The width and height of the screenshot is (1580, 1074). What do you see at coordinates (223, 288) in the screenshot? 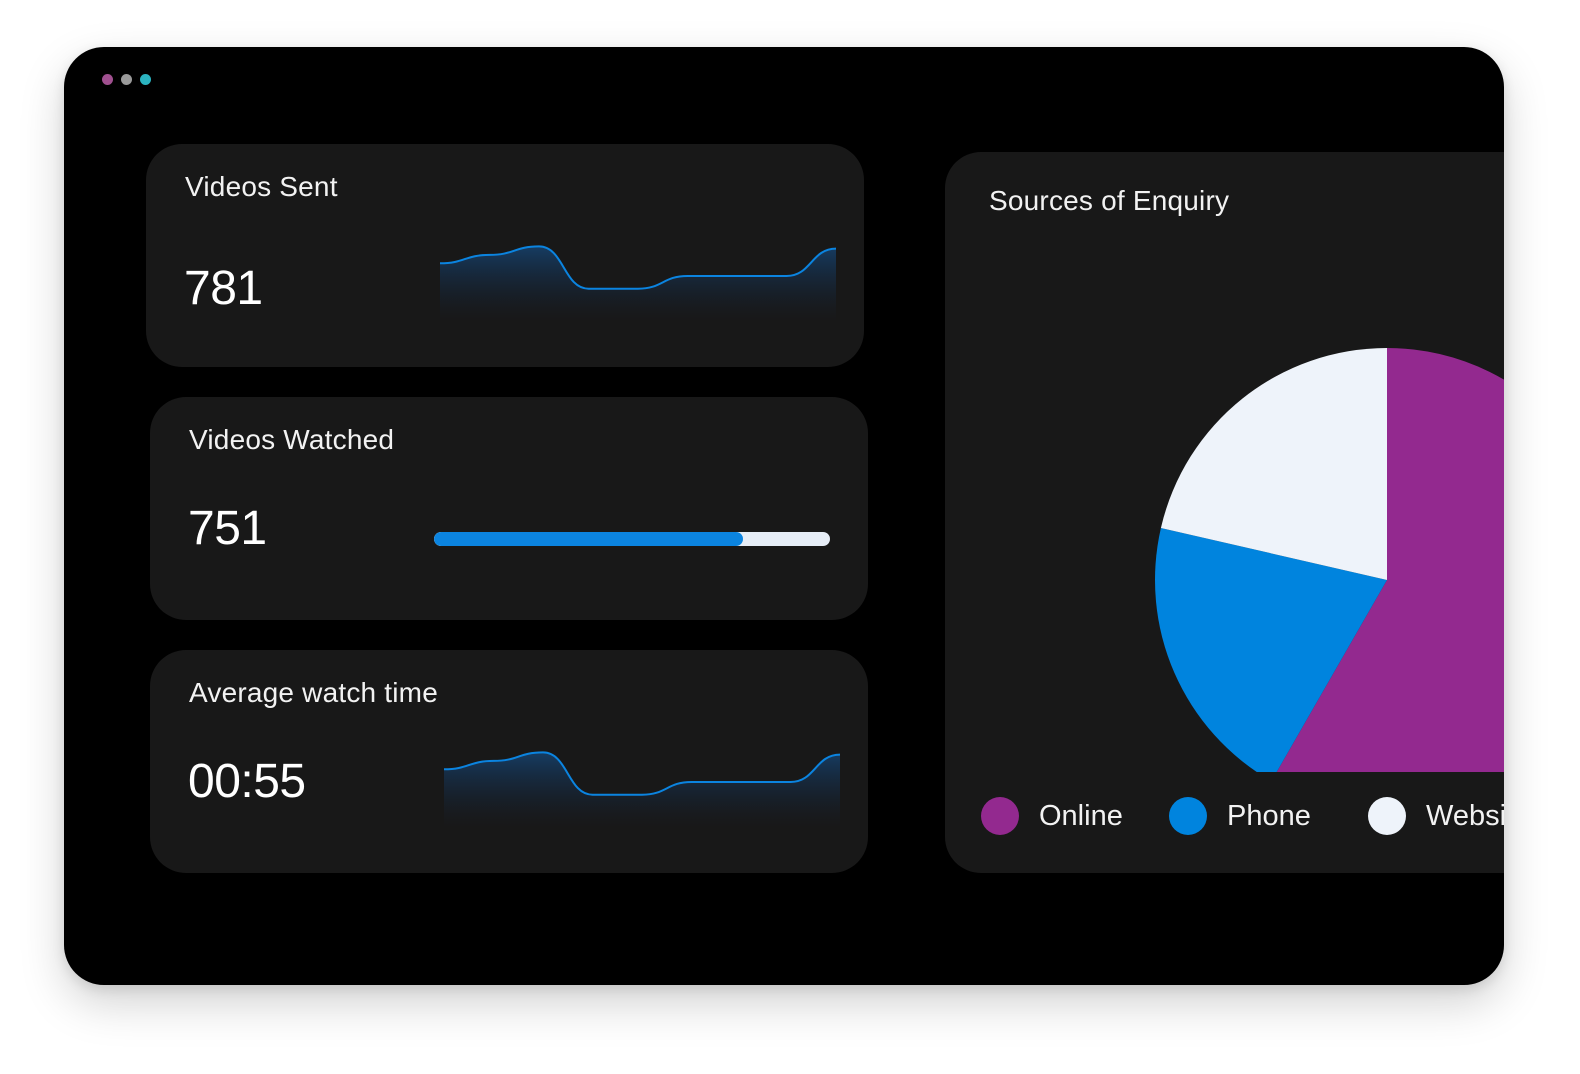
I see `videos-sent-value: 781` at bounding box center [223, 288].